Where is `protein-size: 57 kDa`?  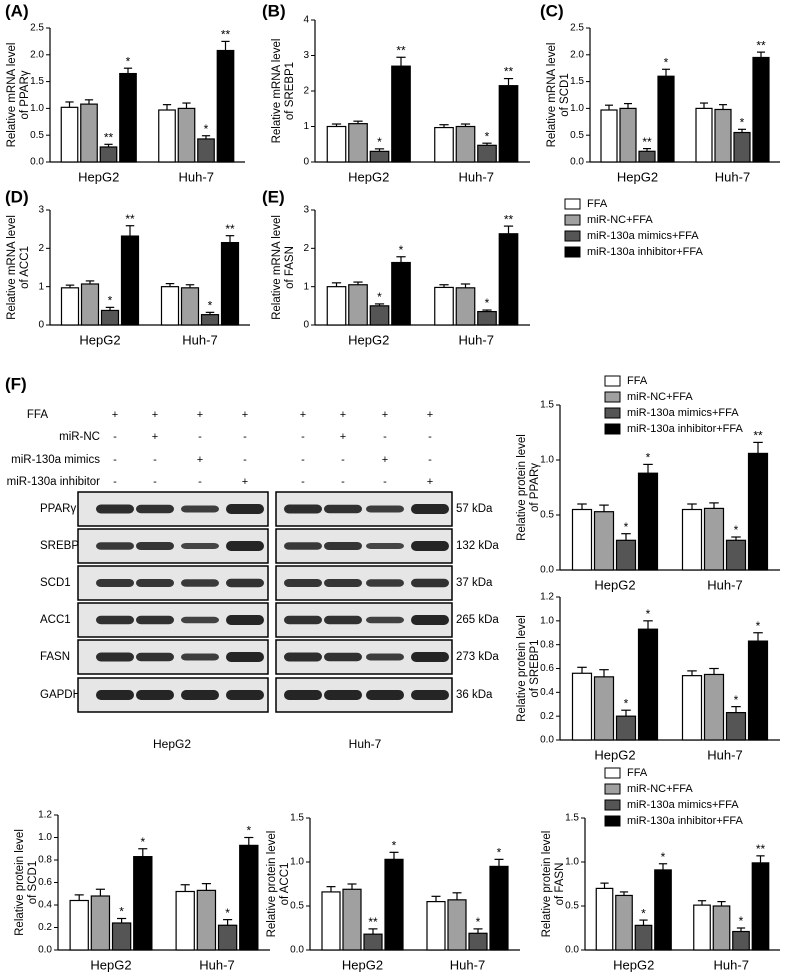 protein-size: 57 kDa is located at coordinates (474, 509).